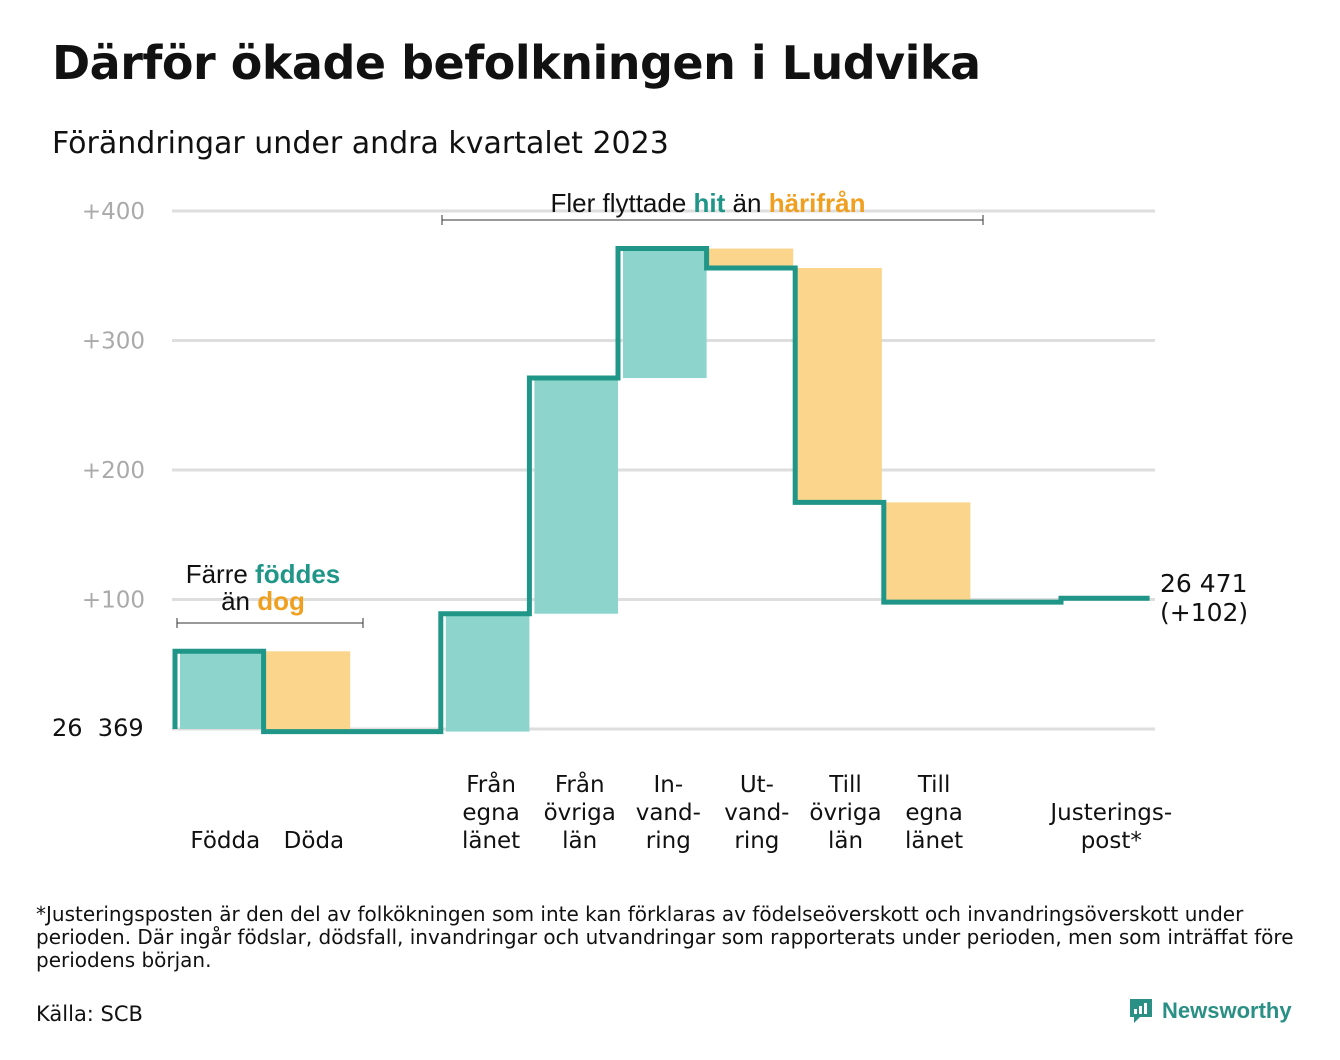 The height and width of the screenshot is (1060, 1340). I want to click on x-axis-label: Döda, so click(314, 841).